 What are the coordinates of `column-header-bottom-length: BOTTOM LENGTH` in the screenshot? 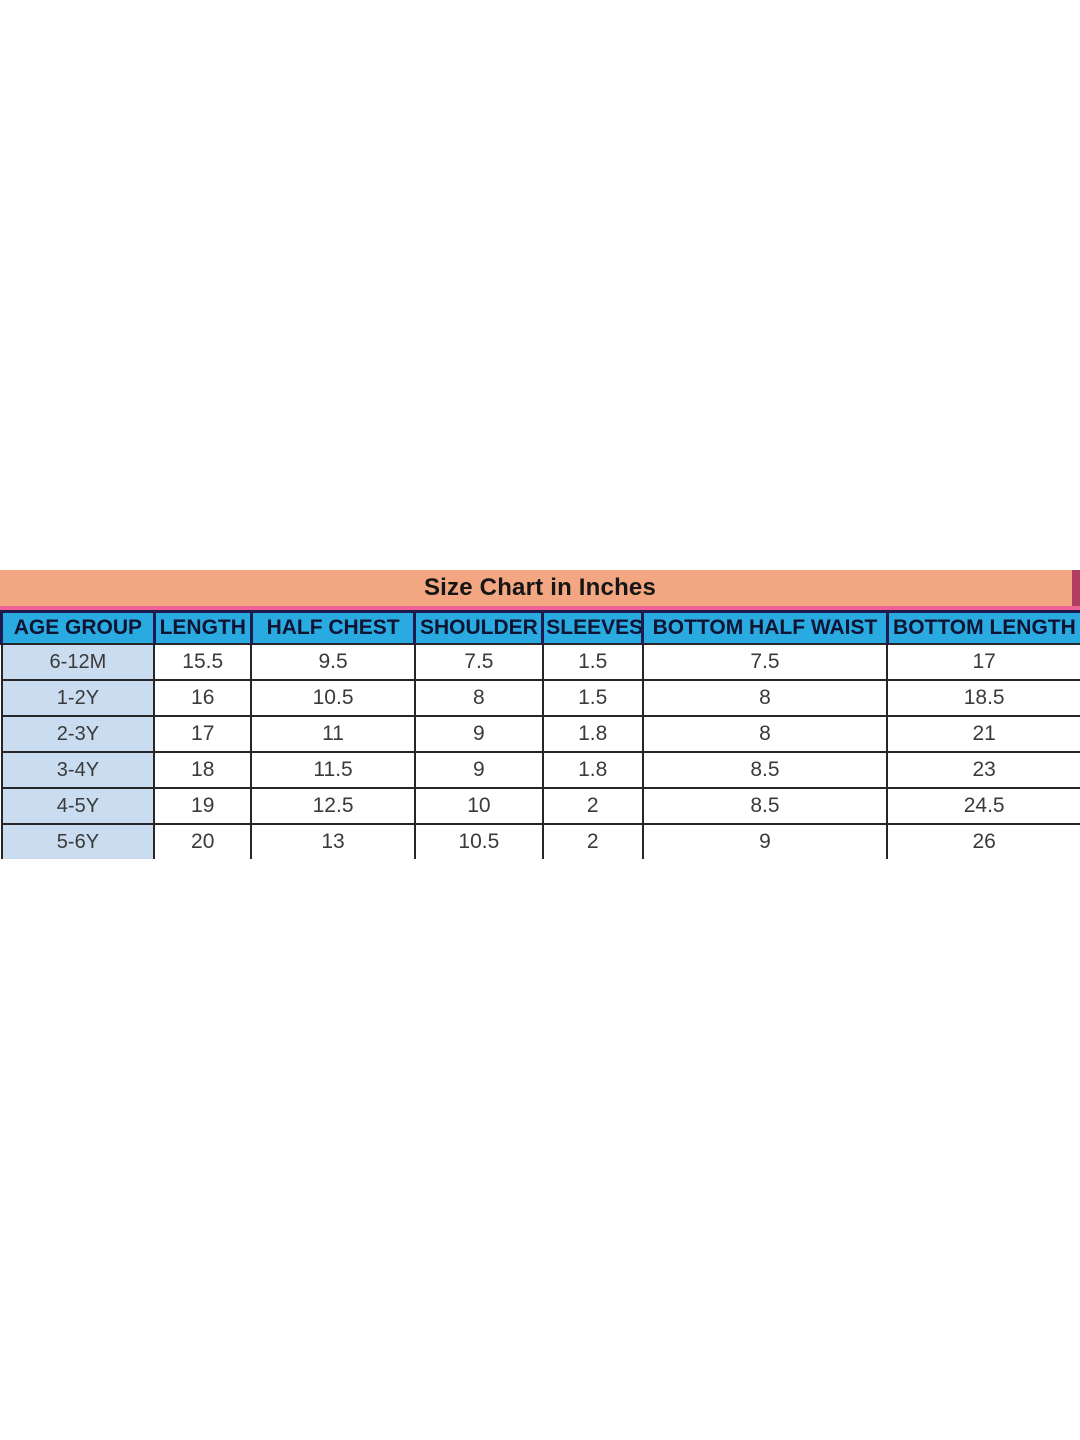 It's located at (982, 627).